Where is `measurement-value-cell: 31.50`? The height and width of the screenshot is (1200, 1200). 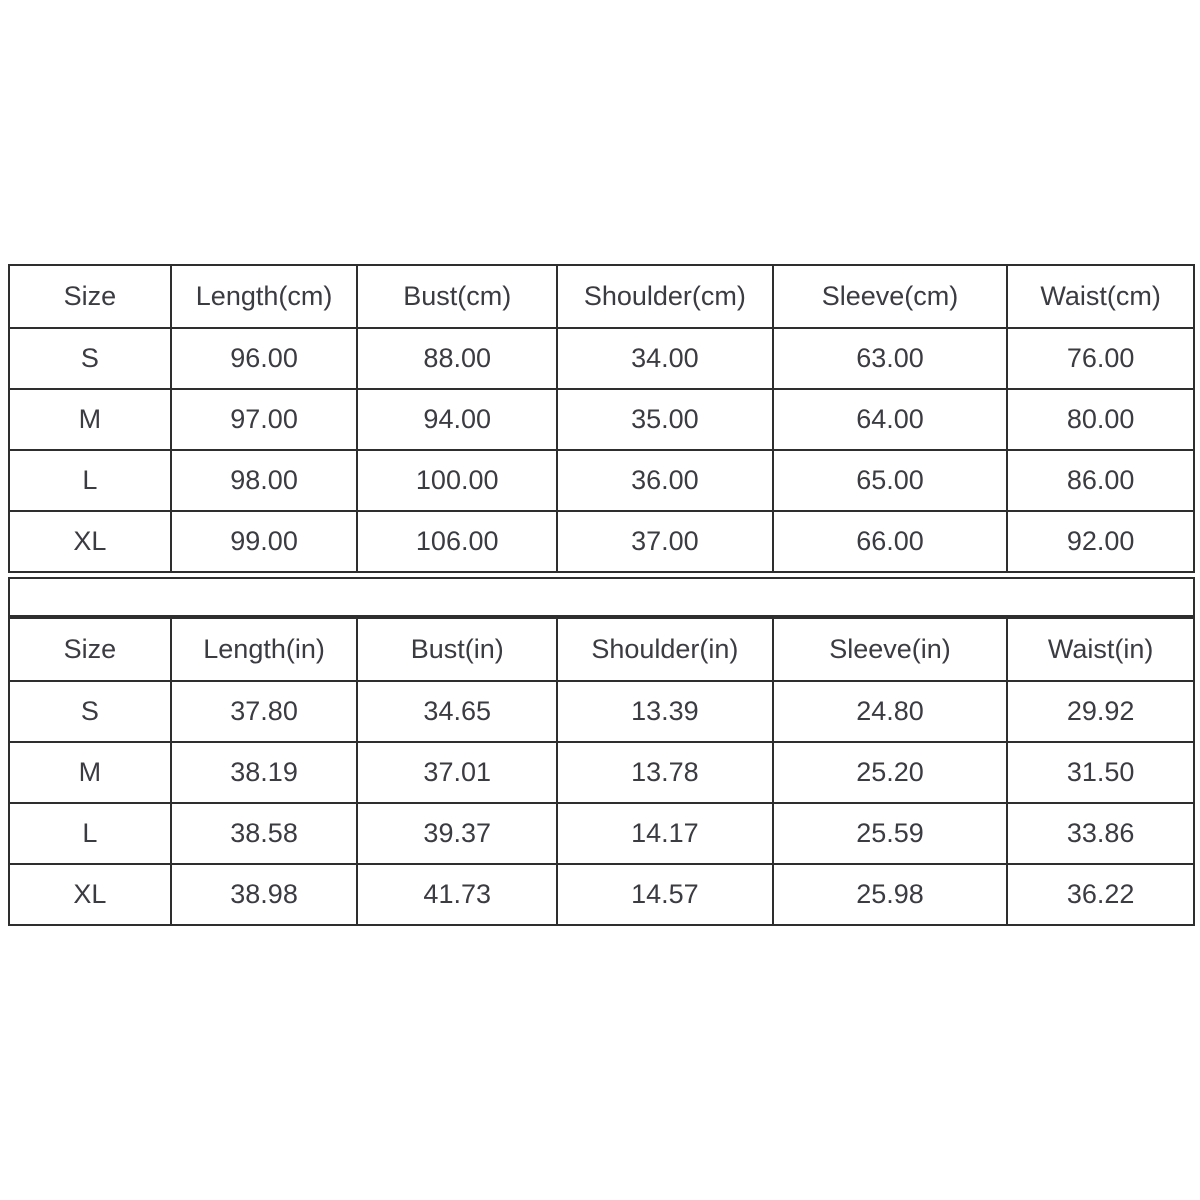
measurement-value-cell: 31.50 is located at coordinates (1100, 772).